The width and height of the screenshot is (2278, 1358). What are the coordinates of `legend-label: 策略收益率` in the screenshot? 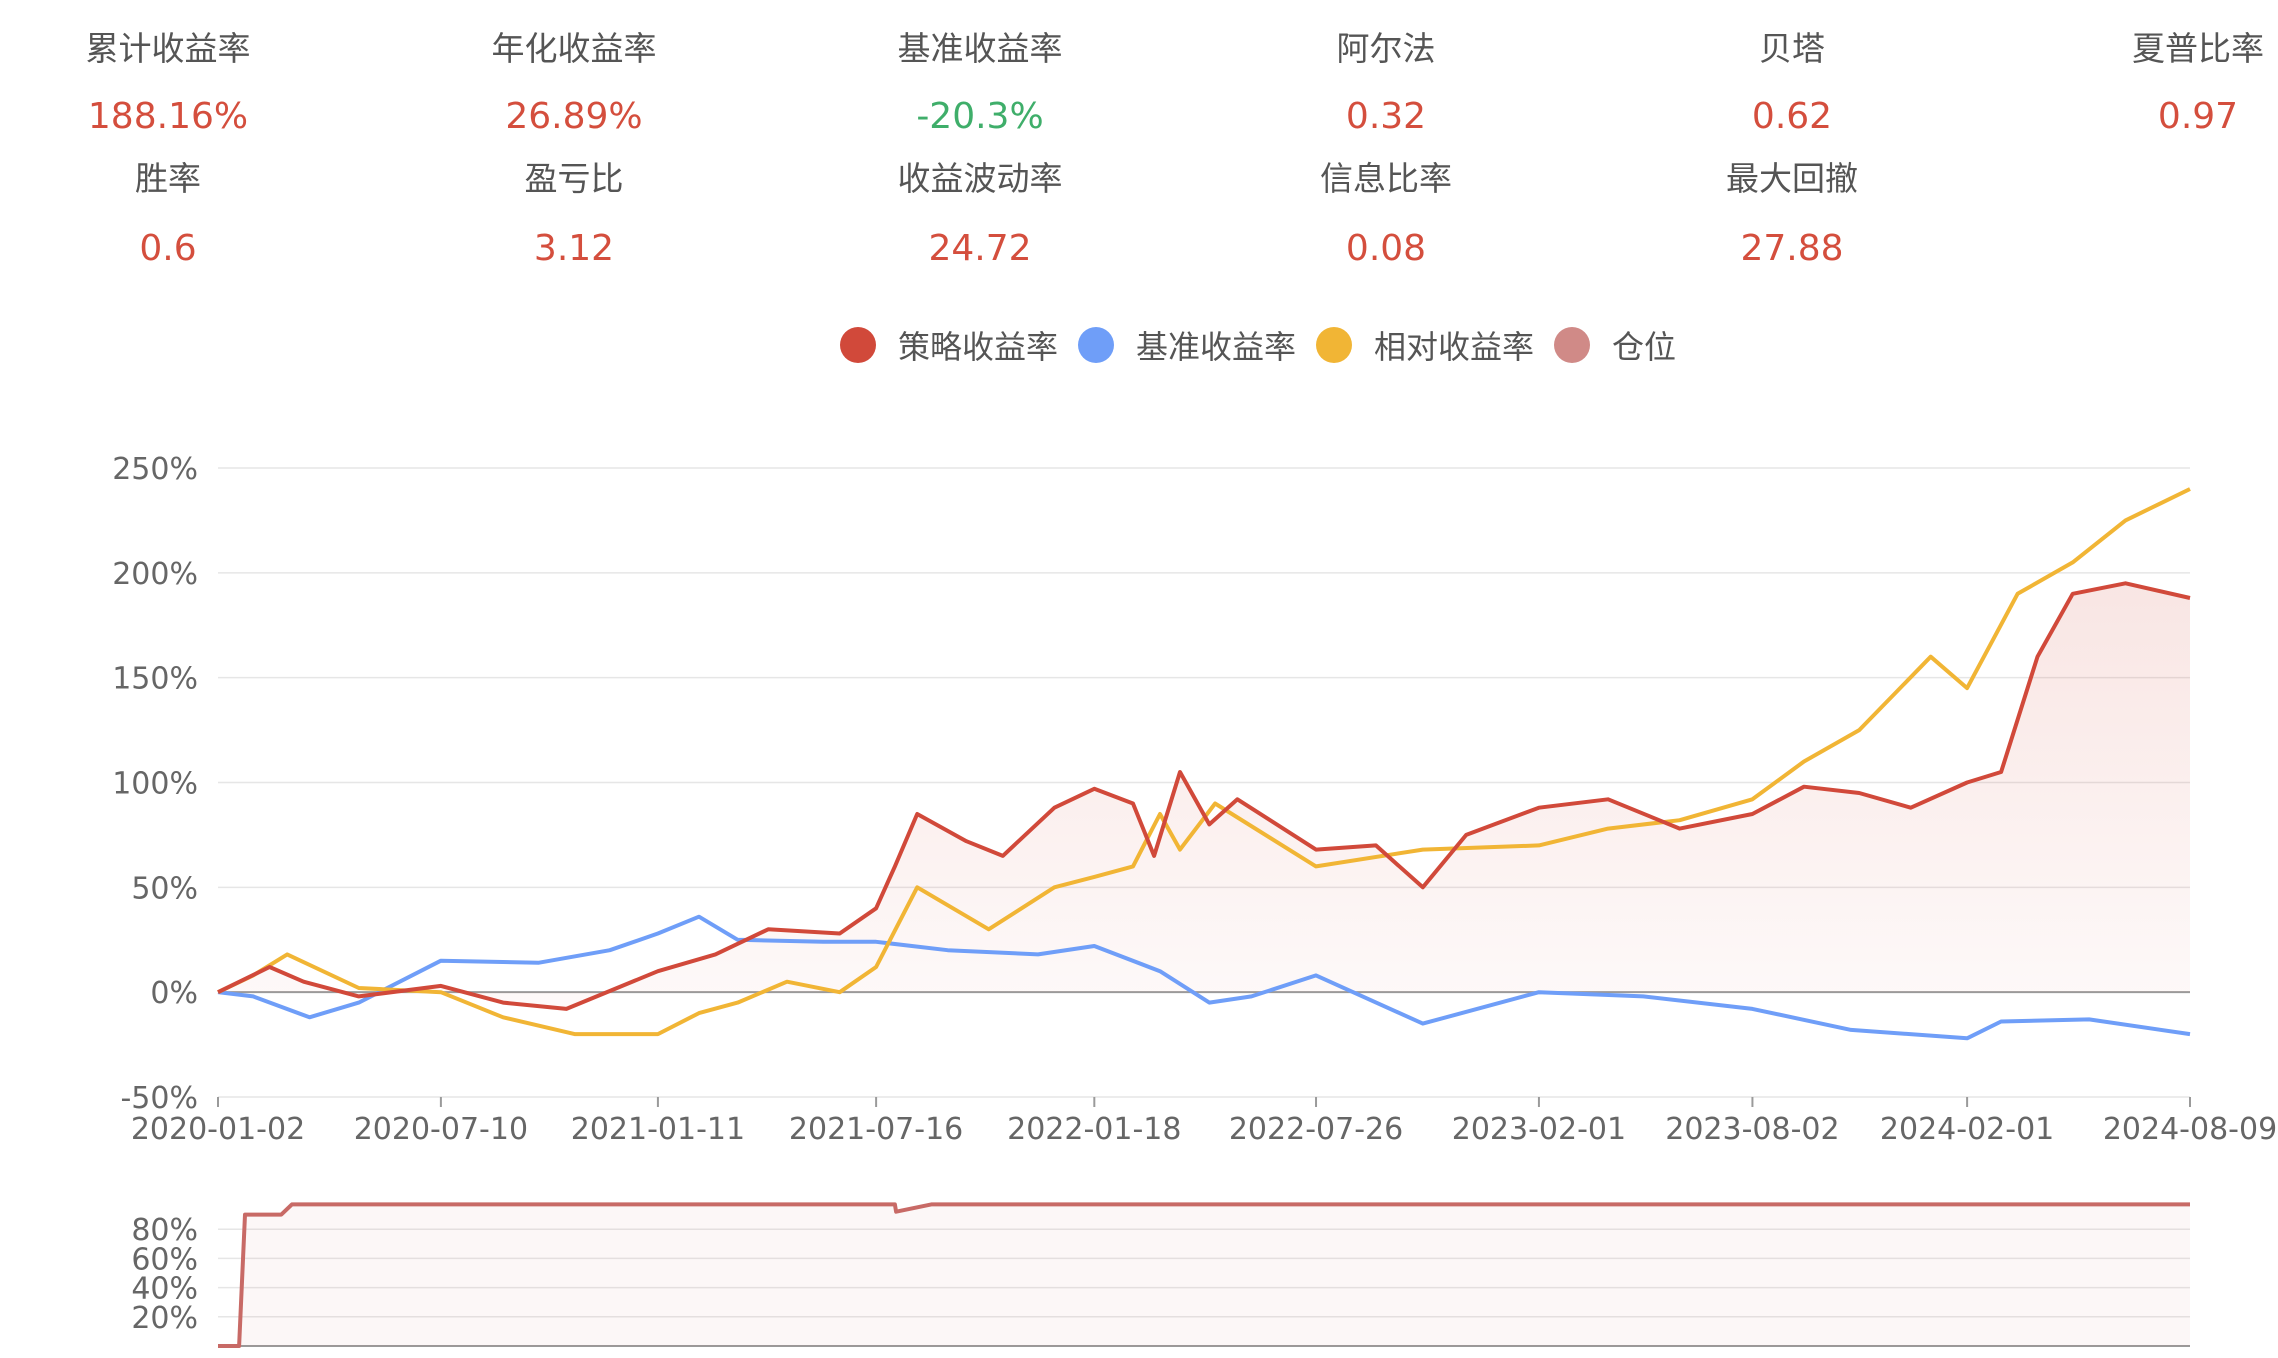 It's located at (978, 347).